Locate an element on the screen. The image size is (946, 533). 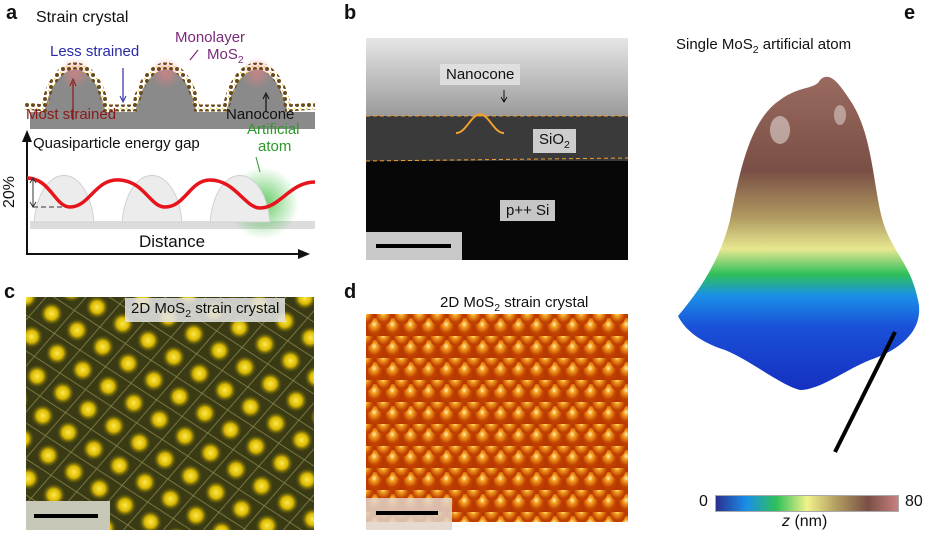
nanocones is located at coordinates (166, 91).